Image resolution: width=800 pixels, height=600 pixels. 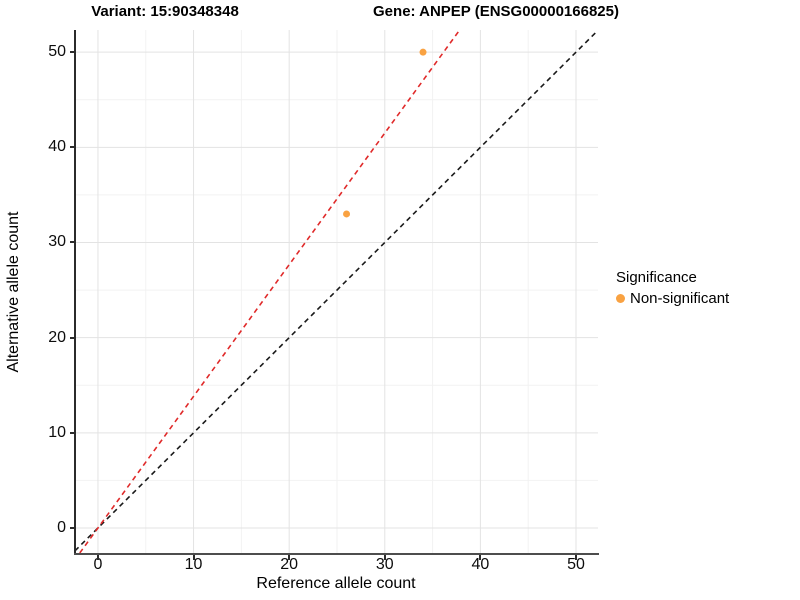 I want to click on x-tick-label: 20, so click(x=289, y=564).